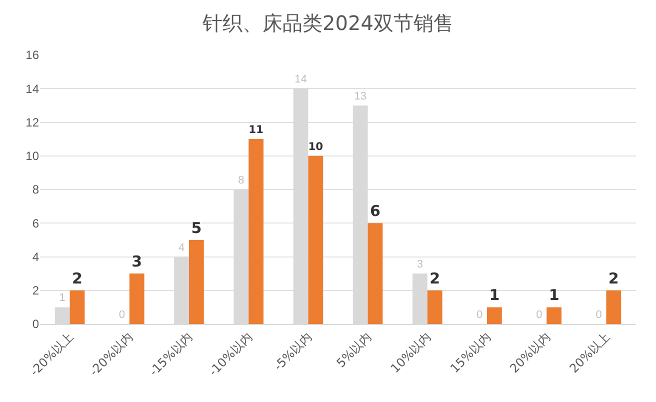 Image resolution: width=656 pixels, height=402 pixels. What do you see at coordinates (33, 89) in the screenshot?
I see `y-tick-label: 14` at bounding box center [33, 89].